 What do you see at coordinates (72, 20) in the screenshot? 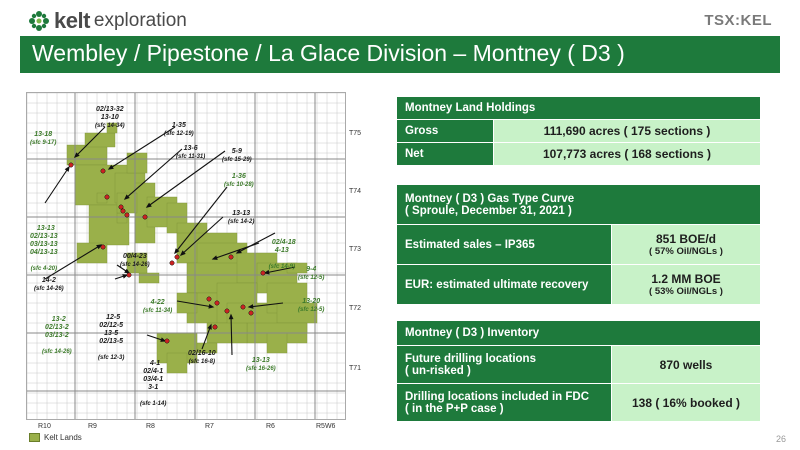
I see `logo-brand: kelt` at bounding box center [72, 20].